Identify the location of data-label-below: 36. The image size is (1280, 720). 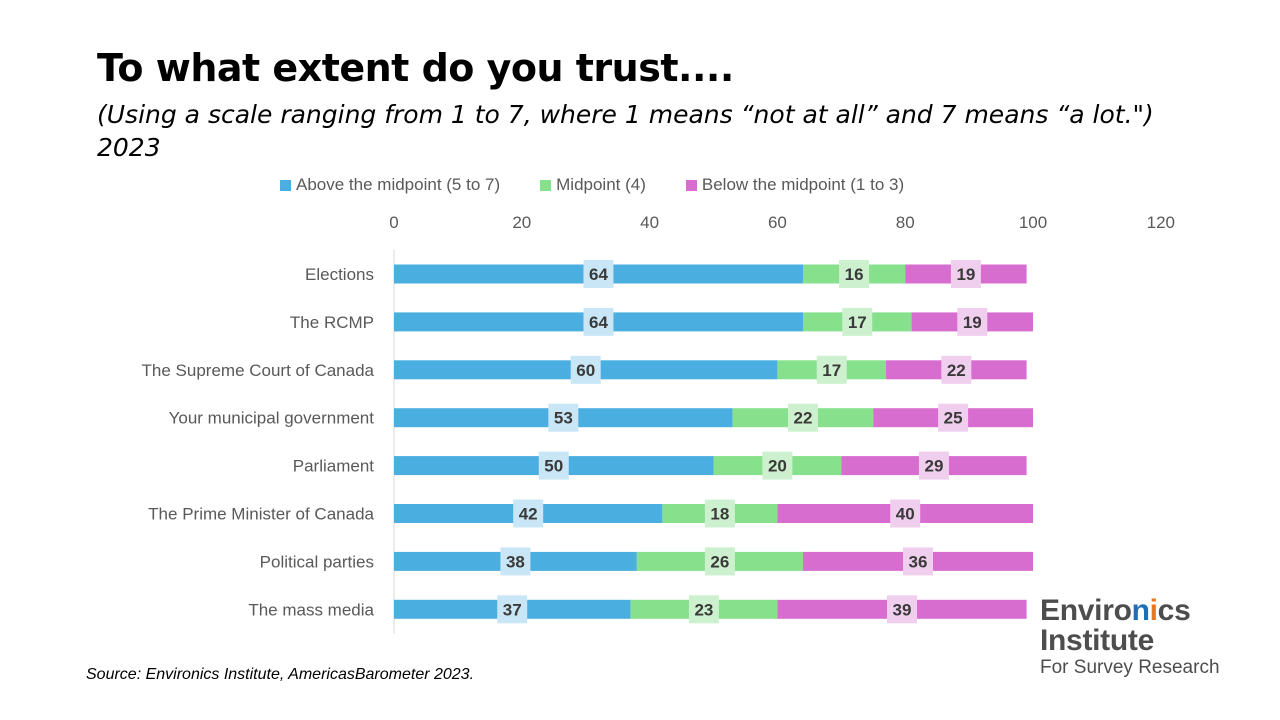
(918, 561).